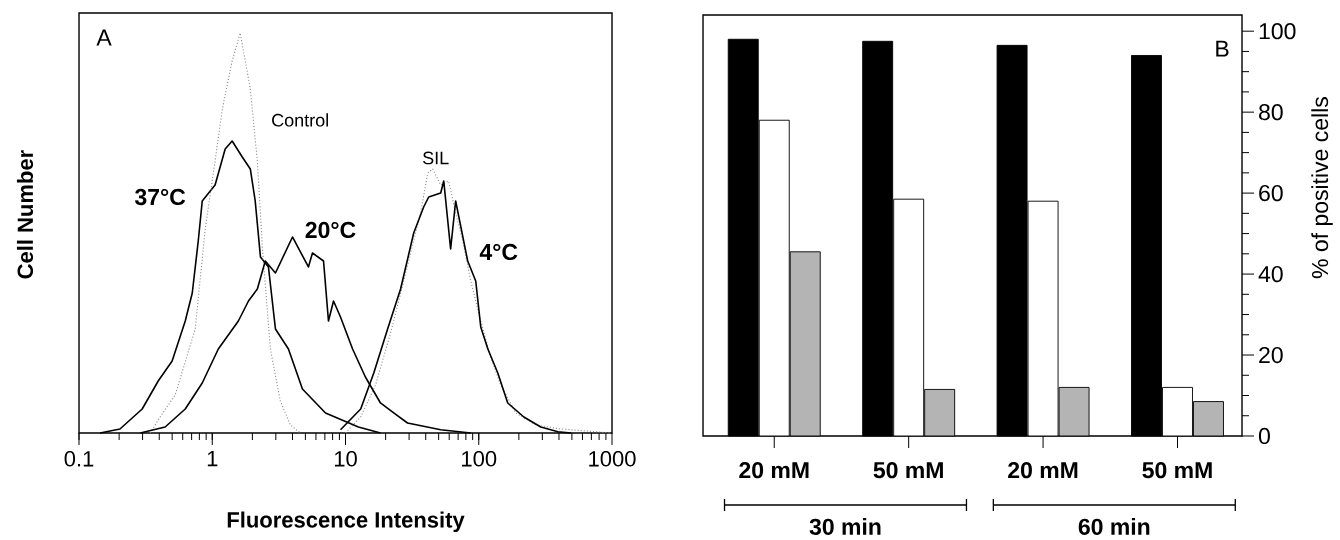  Describe the element at coordinates (498, 252) in the screenshot. I see `series-label: 4°C` at that location.